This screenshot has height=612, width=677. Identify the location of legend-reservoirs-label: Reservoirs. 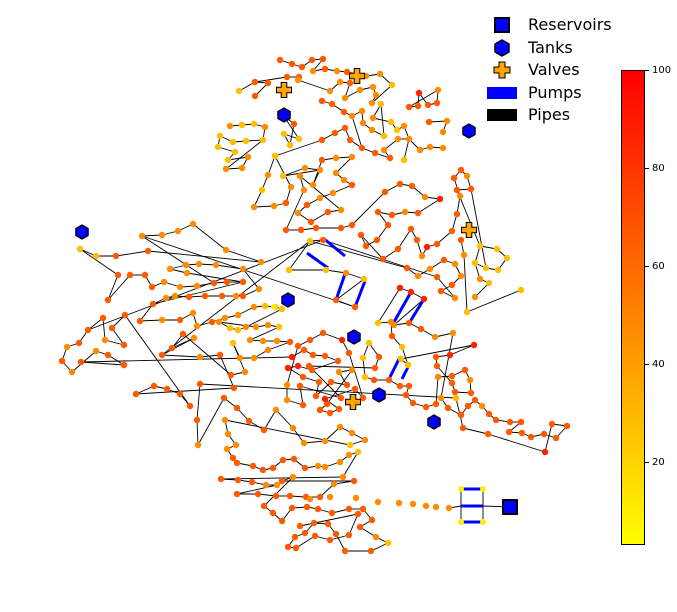
(570, 24).